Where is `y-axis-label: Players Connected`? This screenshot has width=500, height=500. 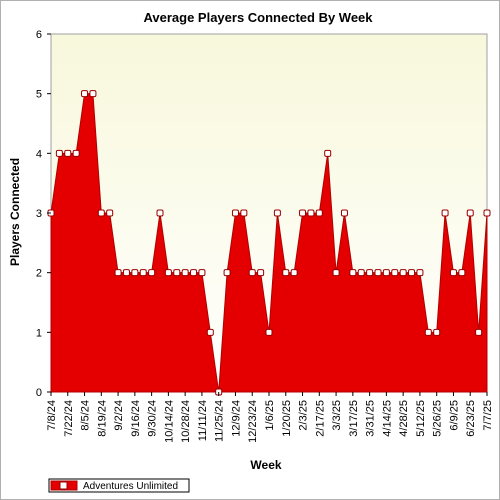 y-axis-label: Players Connected is located at coordinates (15, 212).